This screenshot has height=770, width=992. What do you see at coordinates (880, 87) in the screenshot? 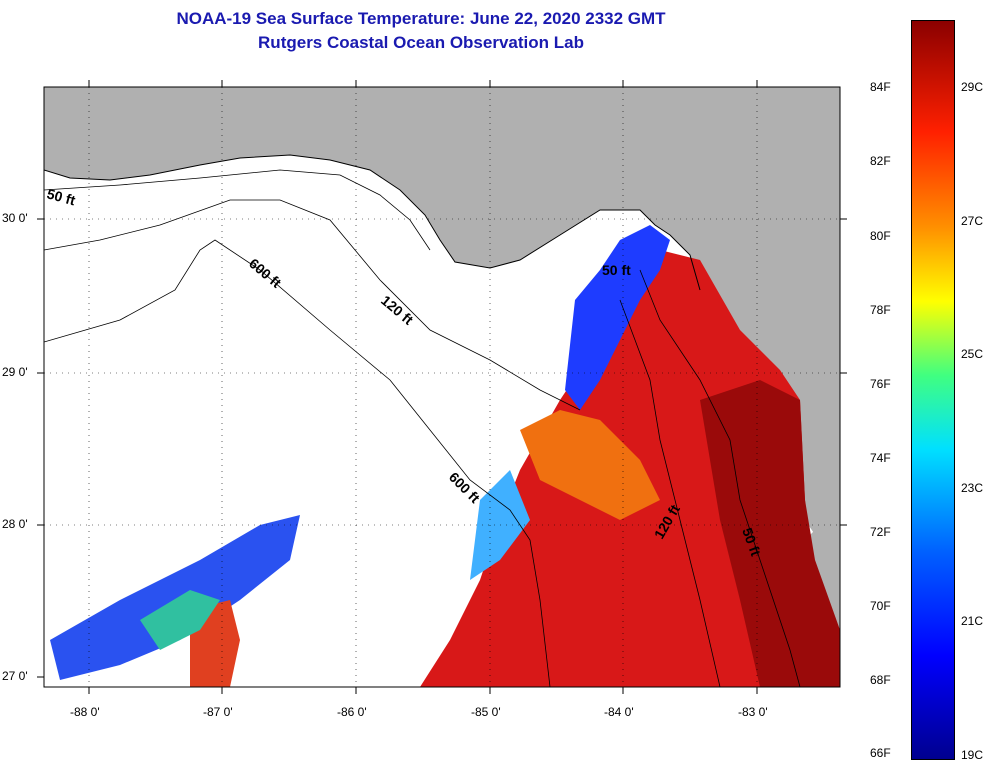
I see `colorbar-f-label: 84F` at bounding box center [880, 87].